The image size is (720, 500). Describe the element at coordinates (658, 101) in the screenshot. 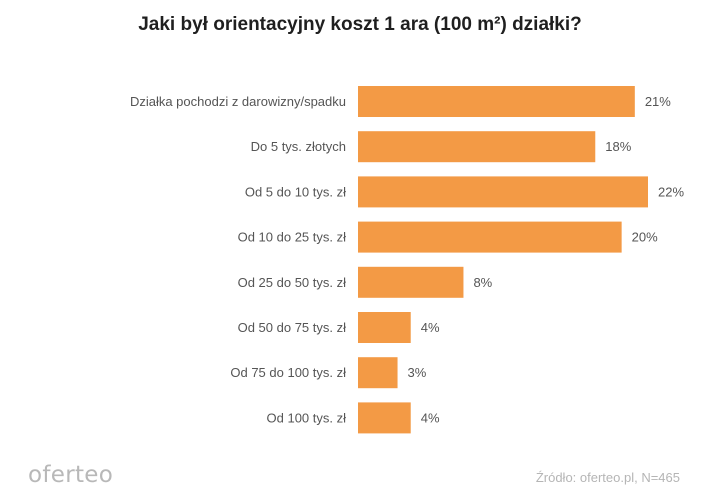

I see `value-label: 21%` at that location.